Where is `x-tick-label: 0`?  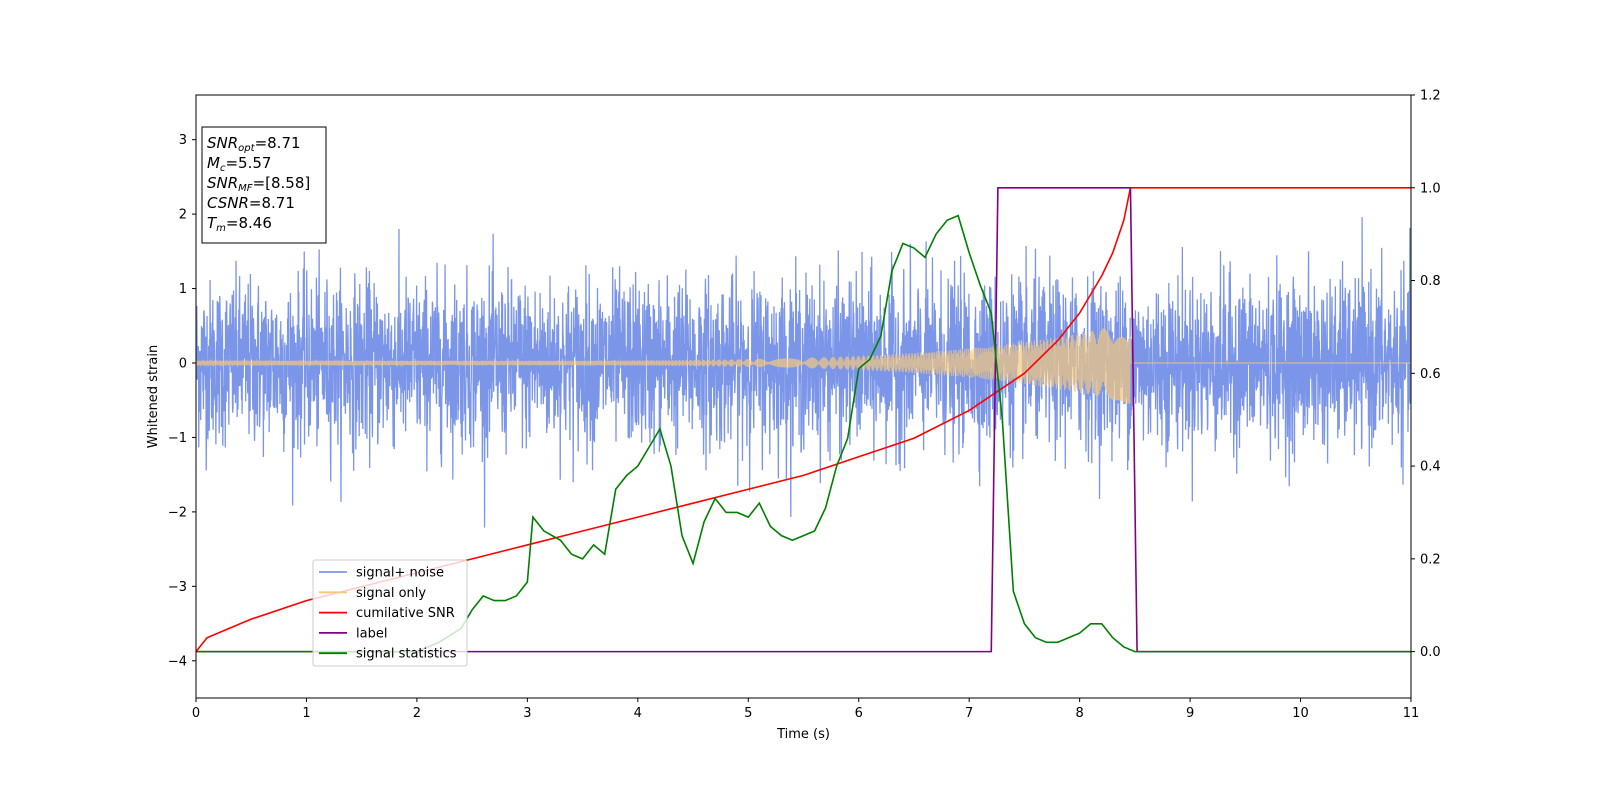 x-tick-label: 0 is located at coordinates (196, 713).